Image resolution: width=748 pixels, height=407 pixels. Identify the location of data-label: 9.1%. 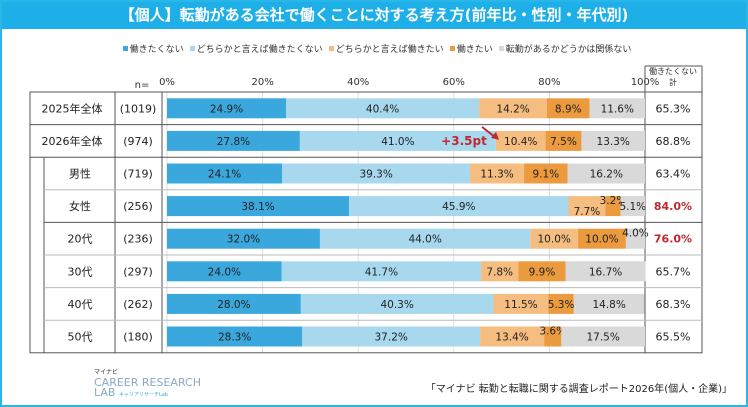
(545, 175).